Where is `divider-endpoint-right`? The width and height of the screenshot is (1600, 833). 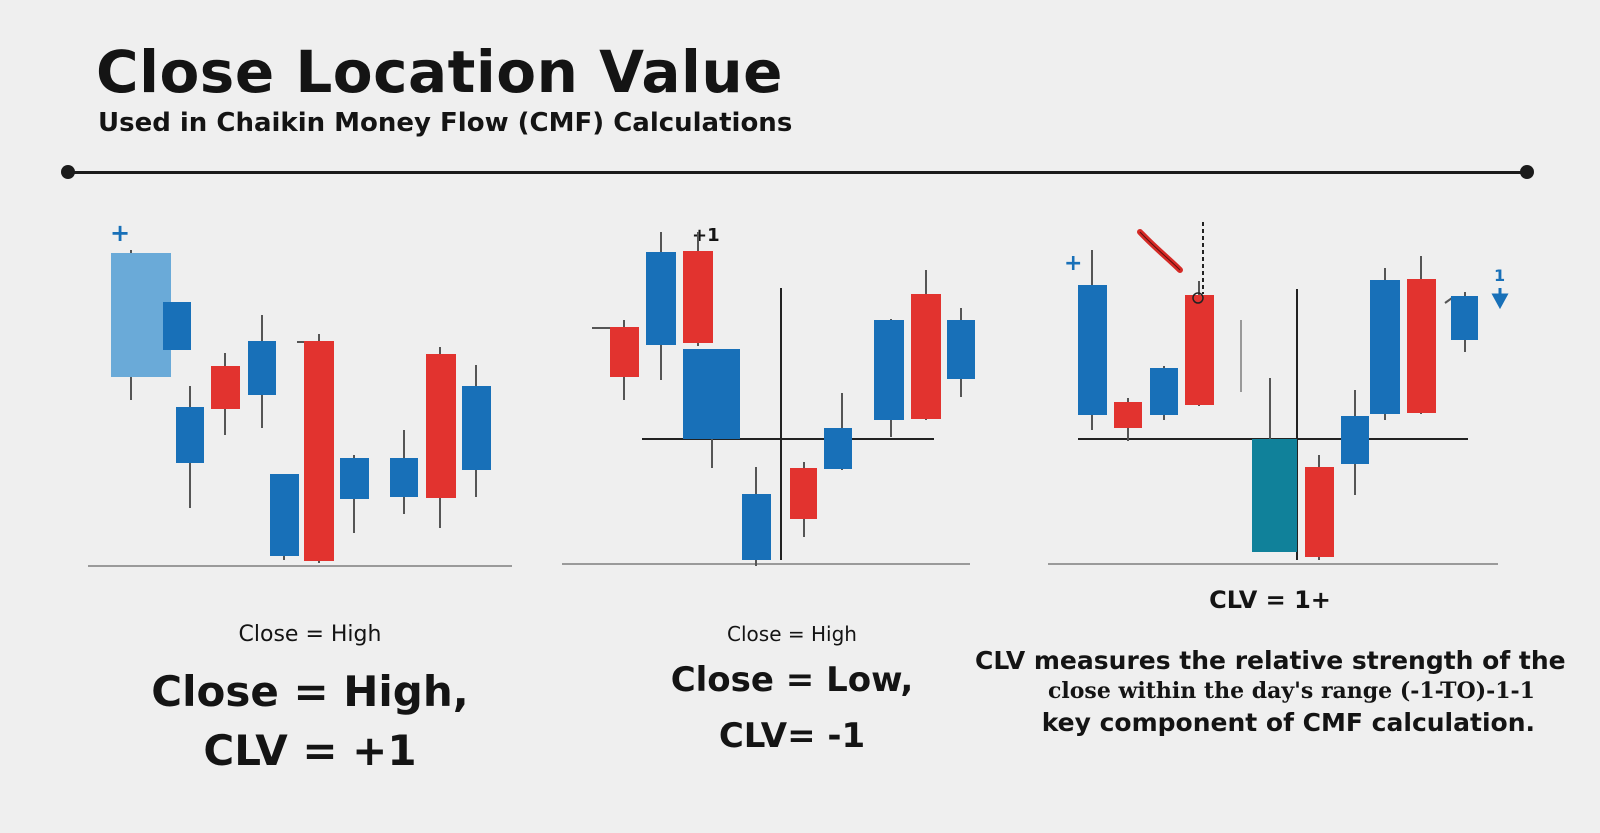
divider-endpoint-right is located at coordinates (1527, 172).